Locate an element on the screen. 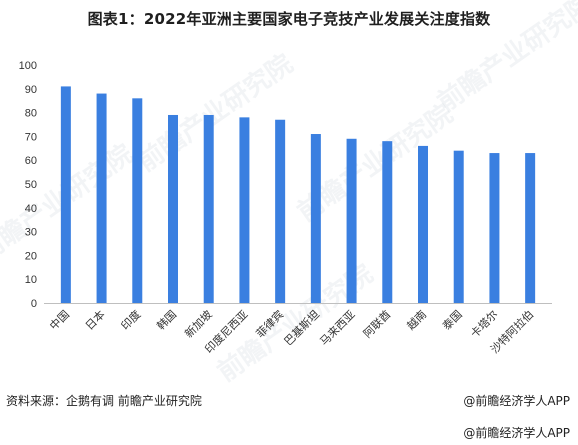 This screenshot has height=445, width=578. x-tick-label: 阿联酋 is located at coordinates (376, 323).